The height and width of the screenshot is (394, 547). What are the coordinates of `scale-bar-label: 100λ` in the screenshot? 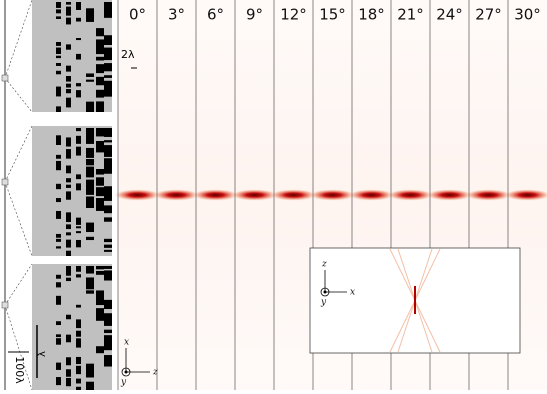 It's located at (19, 370).